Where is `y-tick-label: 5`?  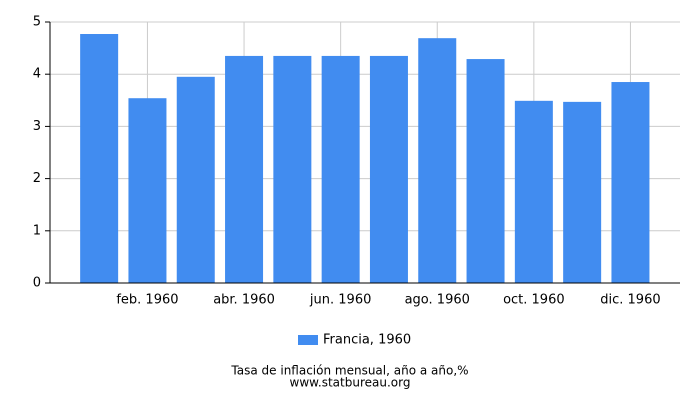 y-tick-label: 5 is located at coordinates (37, 22).